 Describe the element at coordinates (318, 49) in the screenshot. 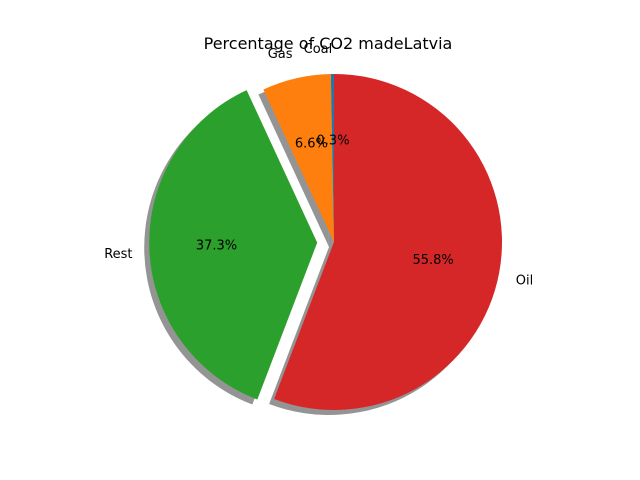

I see `wedge-label-coal: Coal` at that location.